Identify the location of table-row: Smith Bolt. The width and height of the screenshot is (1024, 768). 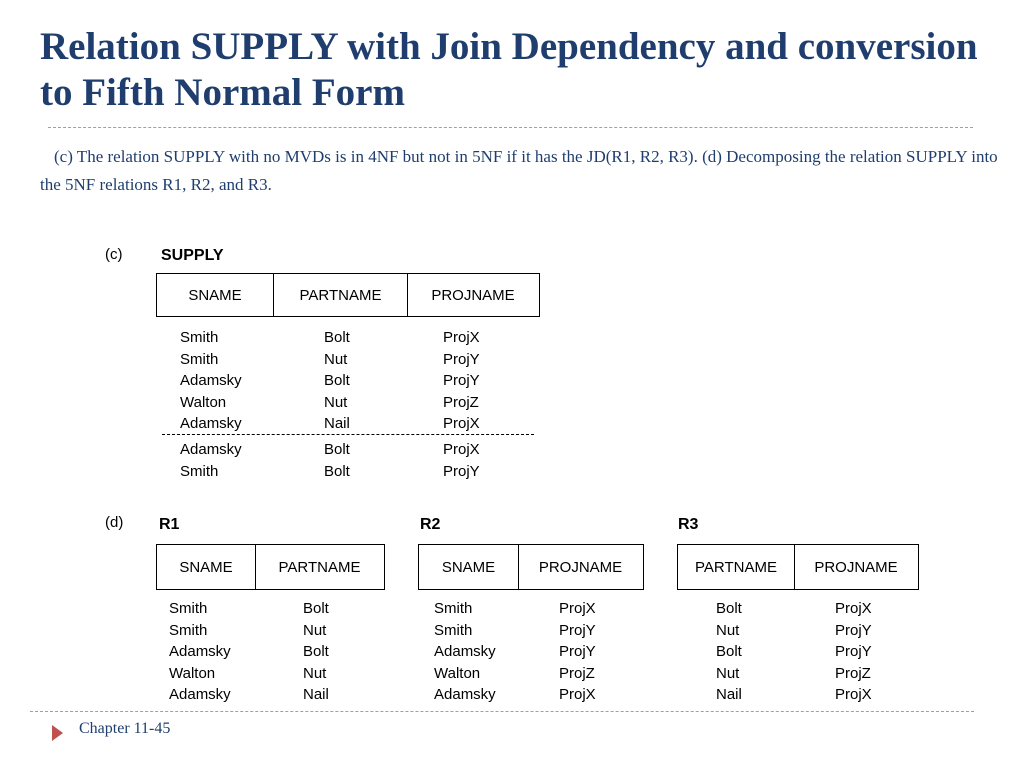
(249, 609).